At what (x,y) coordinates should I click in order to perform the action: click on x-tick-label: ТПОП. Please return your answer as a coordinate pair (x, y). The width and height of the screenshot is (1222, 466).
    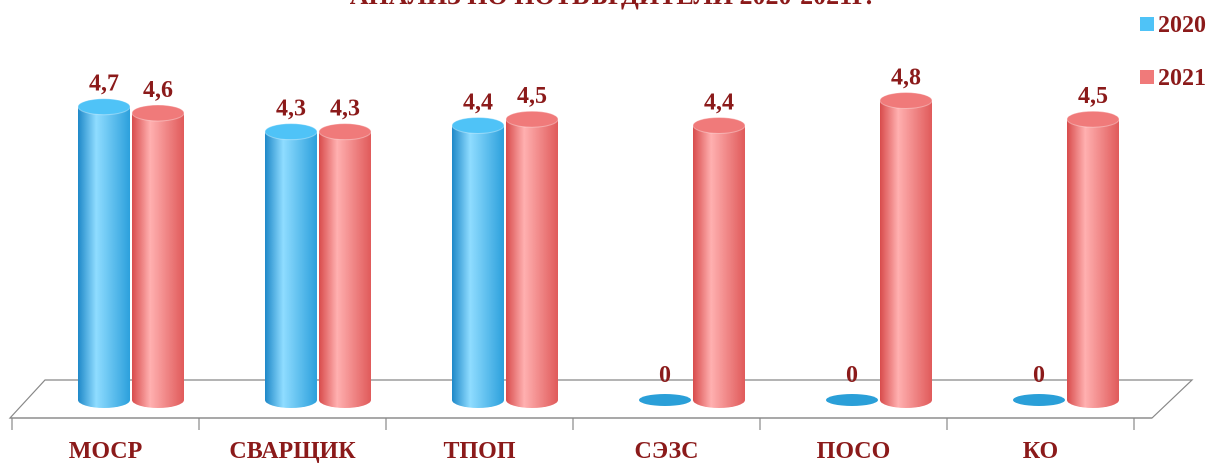
    Looking at the image, I should click on (479, 451).